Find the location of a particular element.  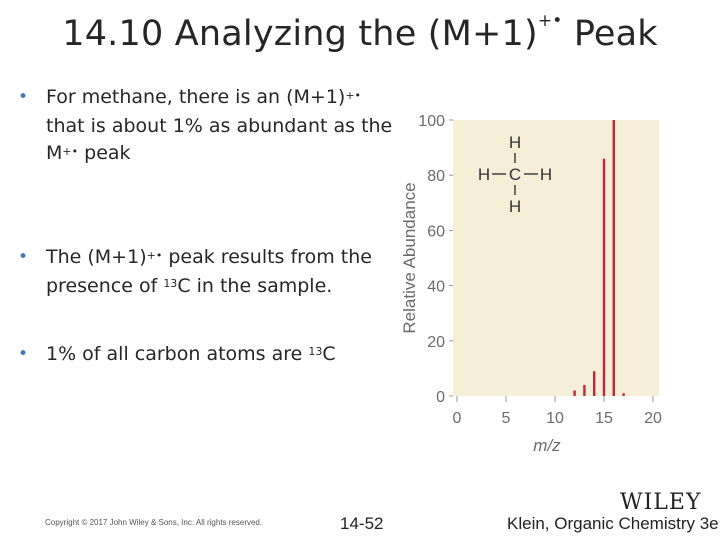

methane-structure: HHH C H is located at coordinates (515, 174).